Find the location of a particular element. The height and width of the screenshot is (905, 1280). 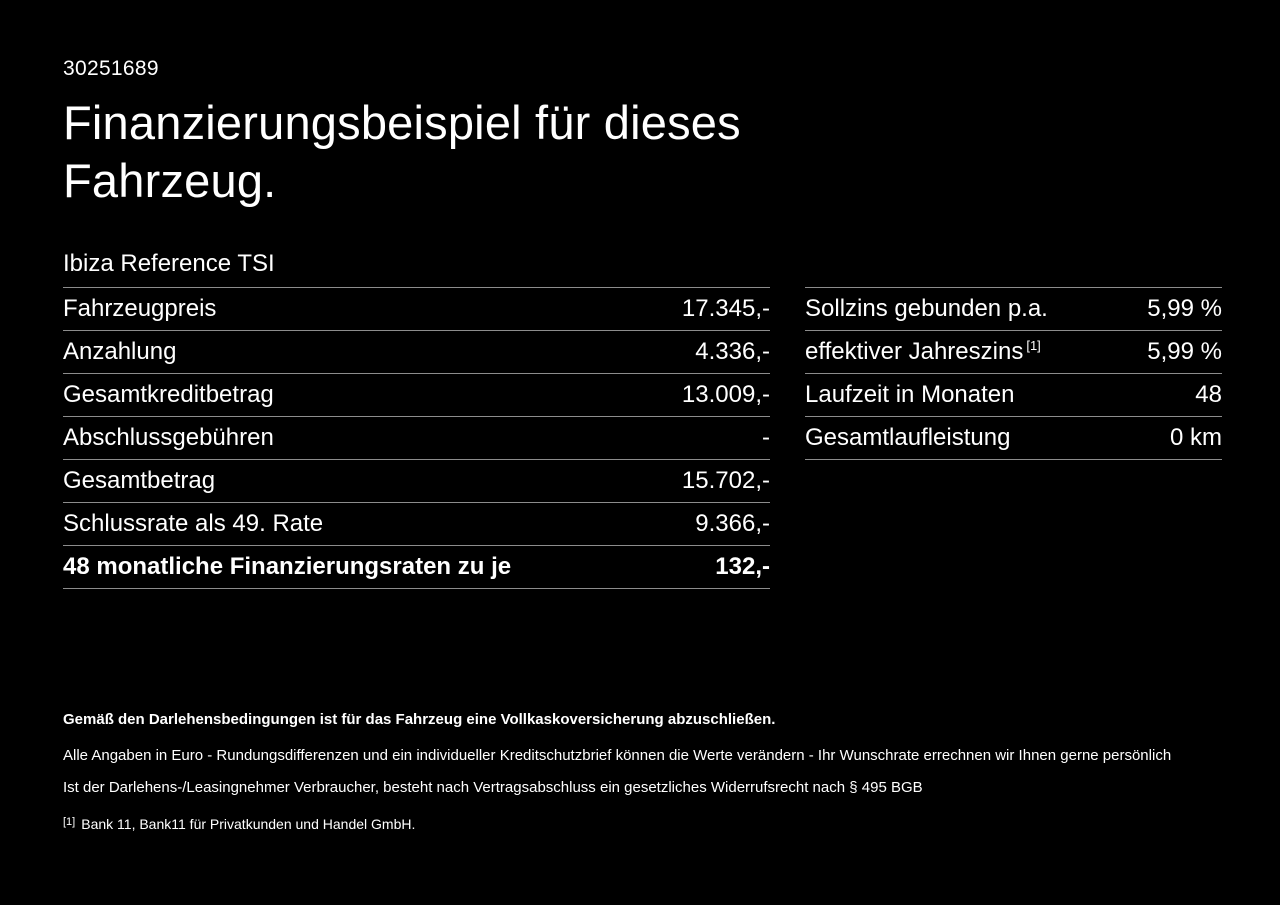

table-row-laufzeit: Laufzeit in Monaten 48 is located at coordinates (1013, 395).